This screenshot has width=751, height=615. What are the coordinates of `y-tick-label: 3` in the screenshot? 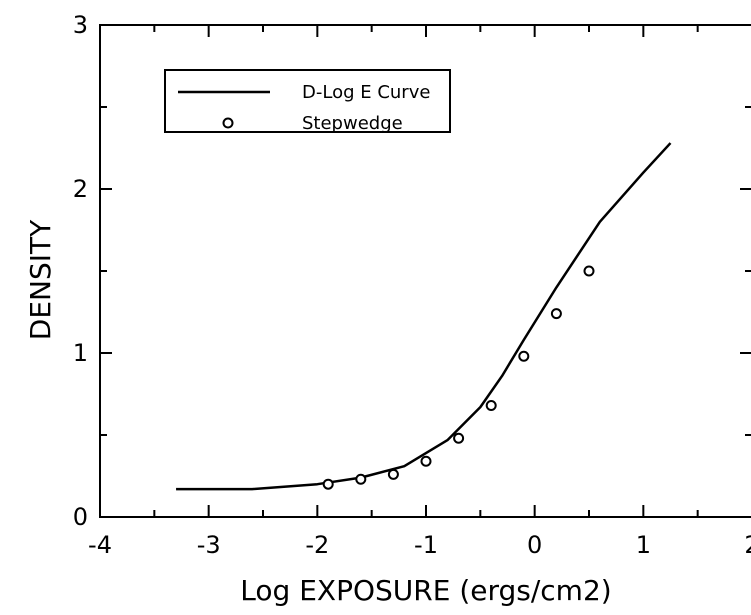 It's located at (80, 25).